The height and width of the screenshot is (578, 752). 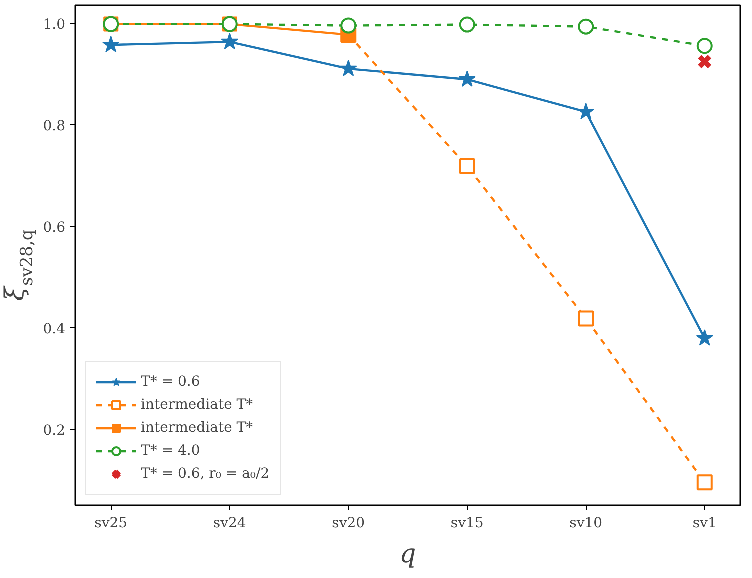 I want to click on y-tick-label: 0.2, so click(x=54, y=430).